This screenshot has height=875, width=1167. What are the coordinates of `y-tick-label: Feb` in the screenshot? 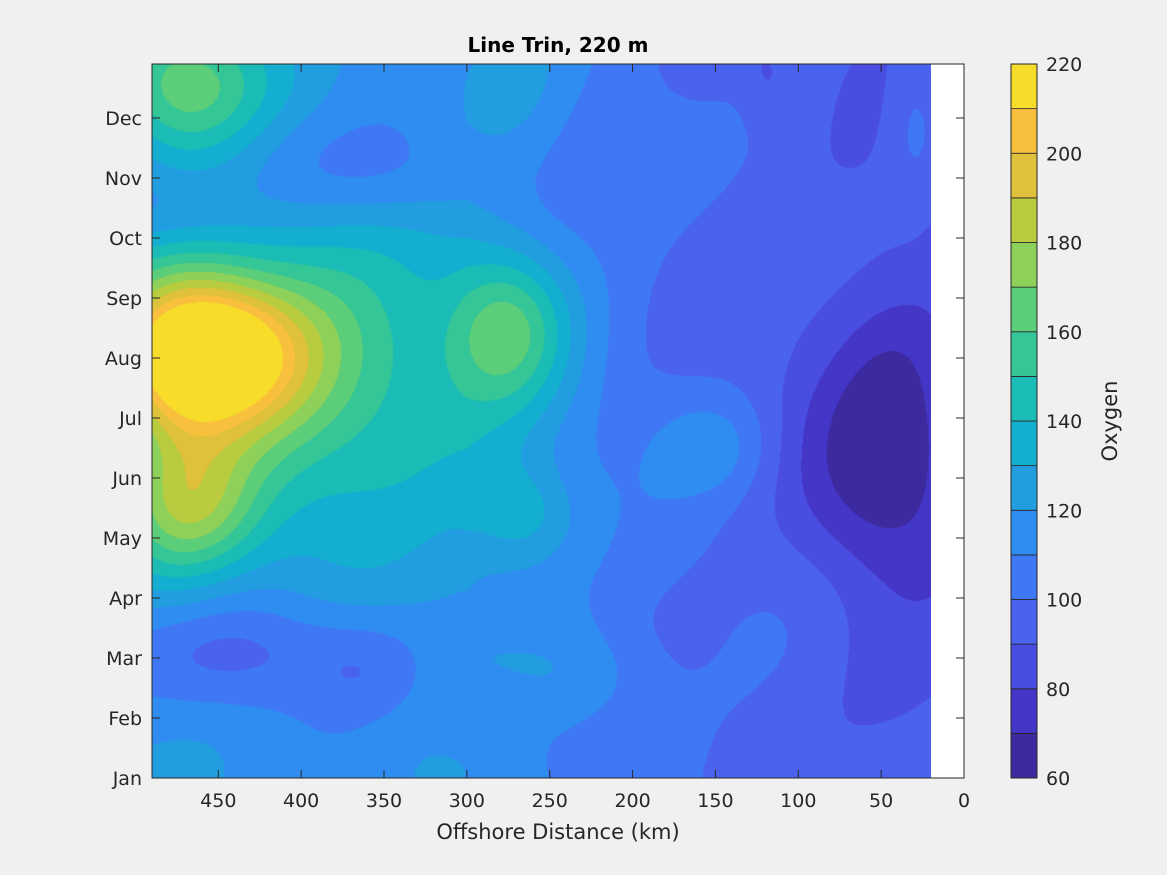 It's located at (125, 719).